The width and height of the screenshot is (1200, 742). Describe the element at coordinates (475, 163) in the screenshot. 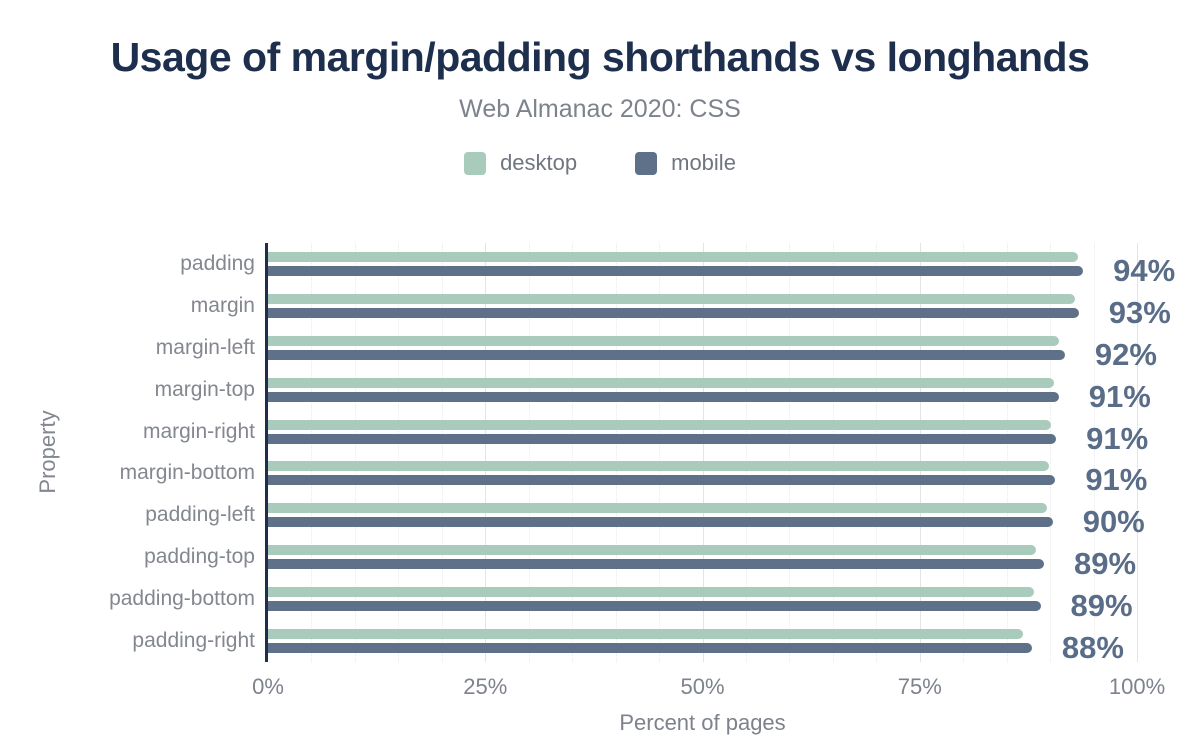

I see `desktop-swatch-icon` at that location.